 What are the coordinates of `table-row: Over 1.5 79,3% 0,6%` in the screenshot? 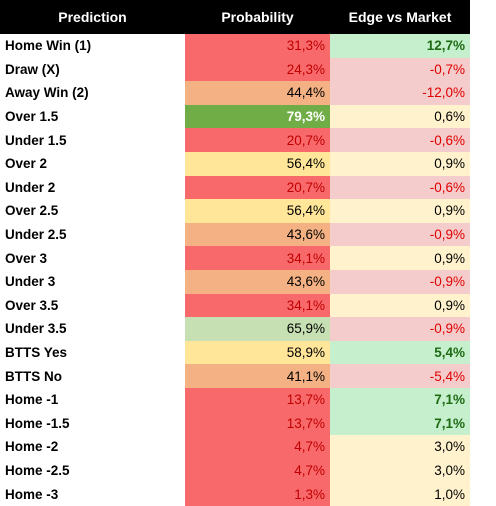 It's located at (235, 116).